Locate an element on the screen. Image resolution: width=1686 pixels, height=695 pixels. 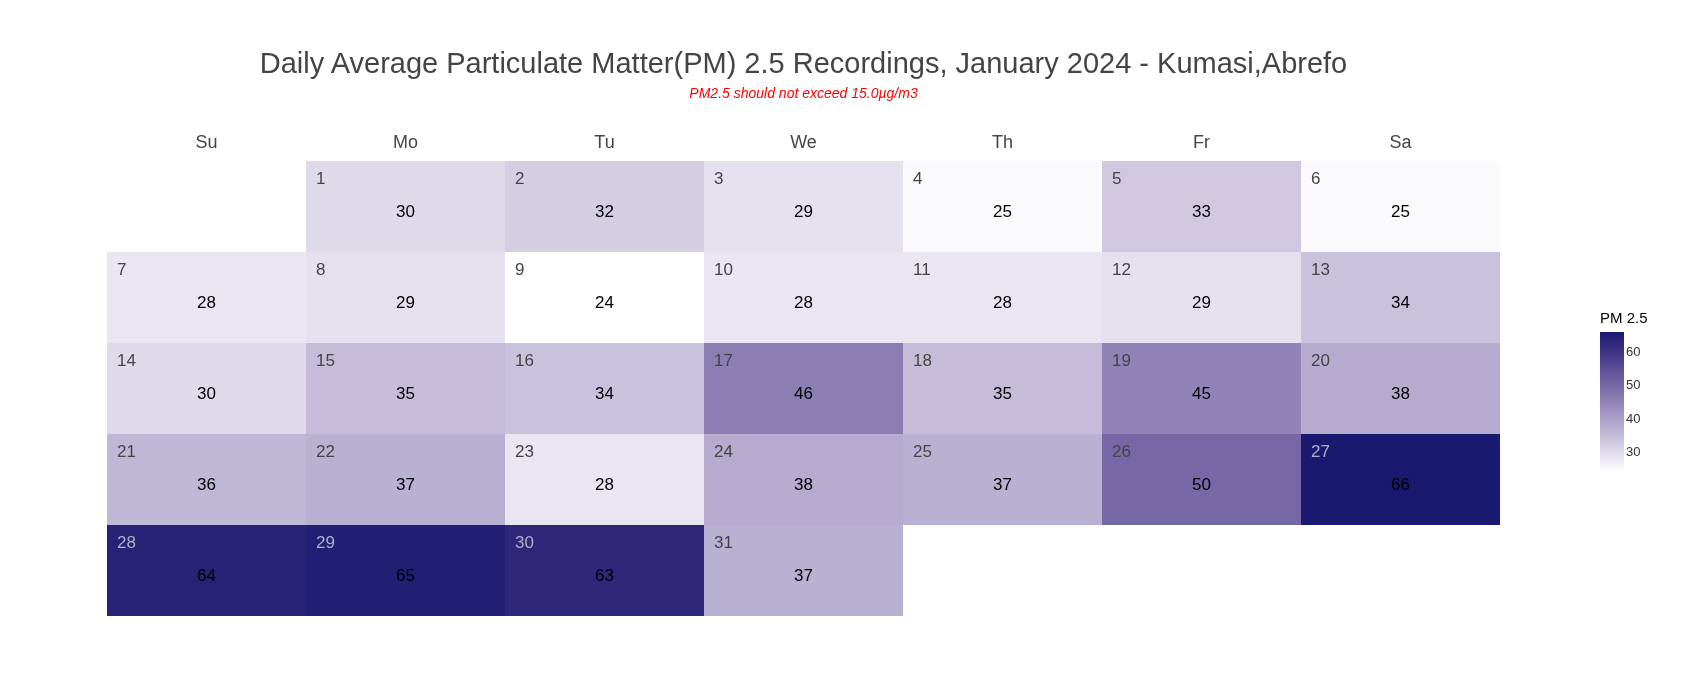
annotation: 23 is located at coordinates (524, 451).